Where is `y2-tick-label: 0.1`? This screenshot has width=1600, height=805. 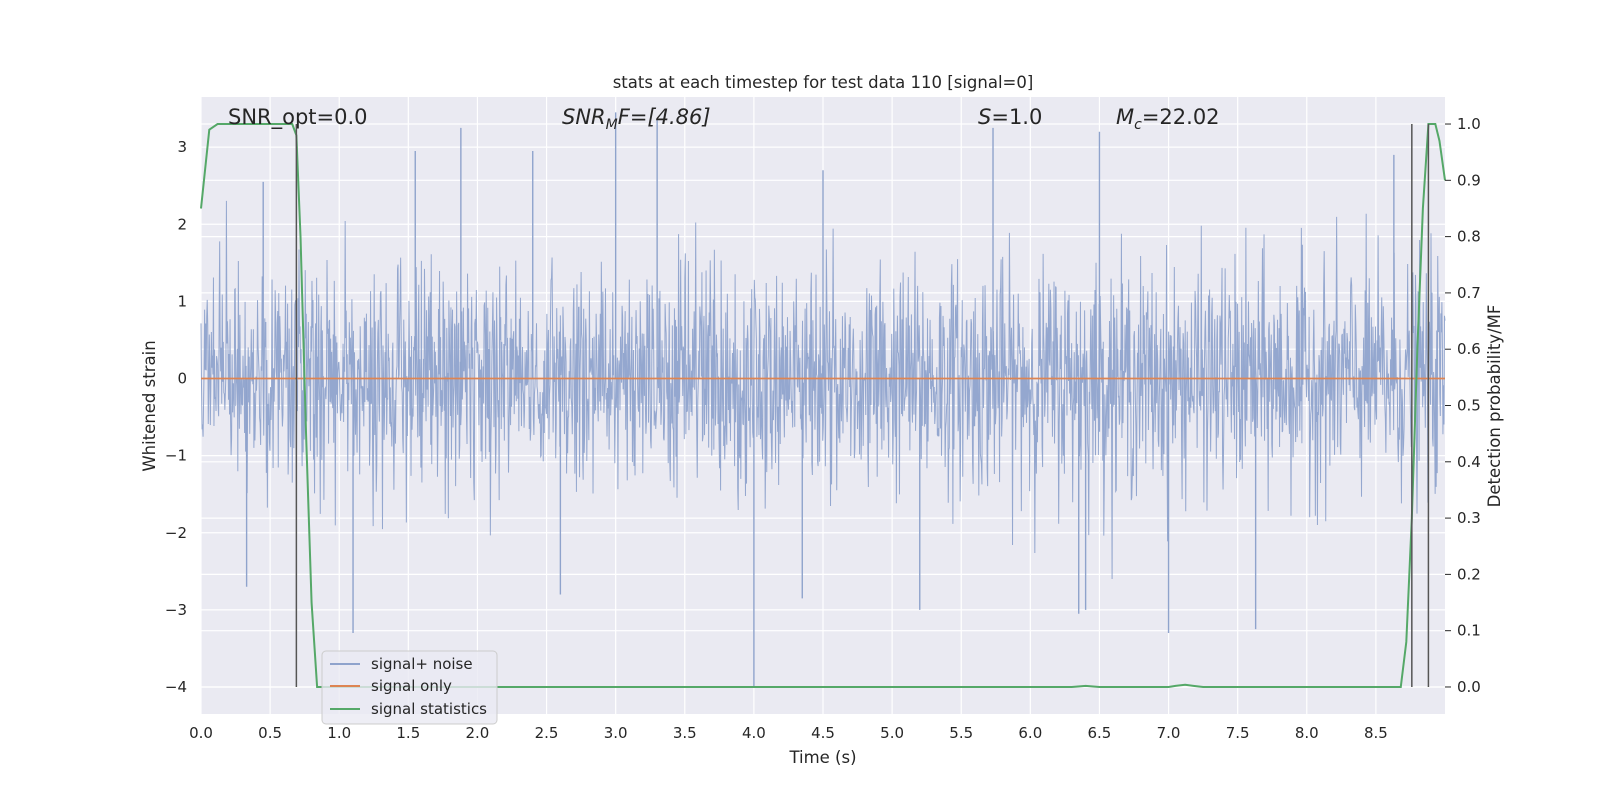
y2-tick-label: 0.1 is located at coordinates (1469, 631).